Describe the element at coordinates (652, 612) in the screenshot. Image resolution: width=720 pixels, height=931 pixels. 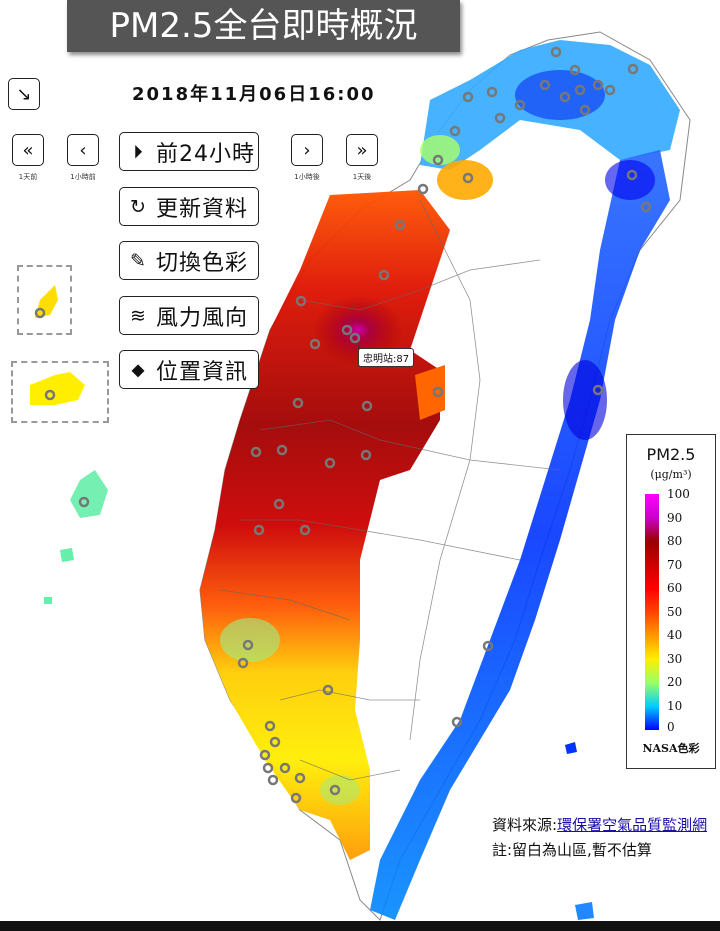
I see `legend-color-bar` at that location.